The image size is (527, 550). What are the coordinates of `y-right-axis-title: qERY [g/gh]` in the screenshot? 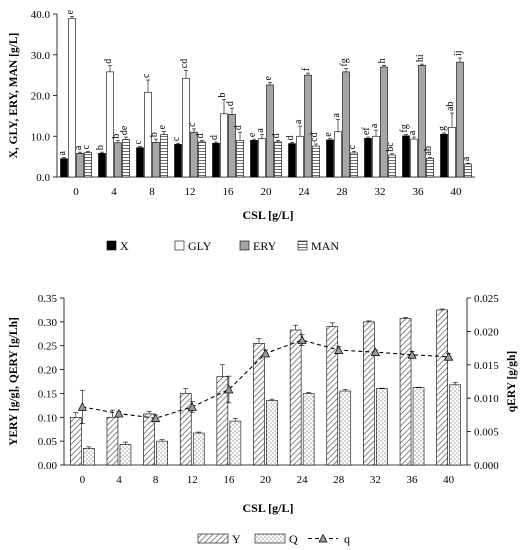 It's located at (512, 381).